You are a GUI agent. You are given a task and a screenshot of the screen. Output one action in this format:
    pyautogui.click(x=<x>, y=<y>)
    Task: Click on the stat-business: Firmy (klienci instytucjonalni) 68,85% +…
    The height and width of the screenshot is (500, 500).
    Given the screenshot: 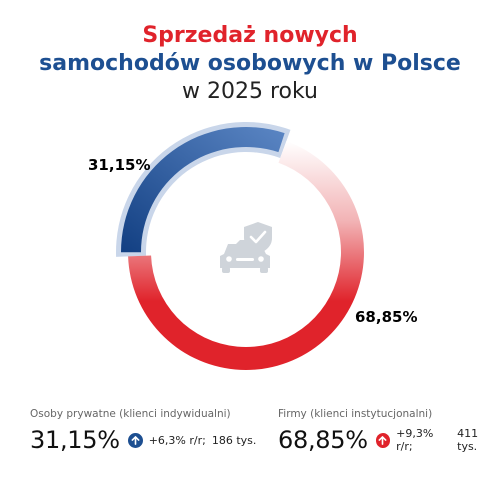 What is the action you would take?
    pyautogui.click(x=389, y=431)
    